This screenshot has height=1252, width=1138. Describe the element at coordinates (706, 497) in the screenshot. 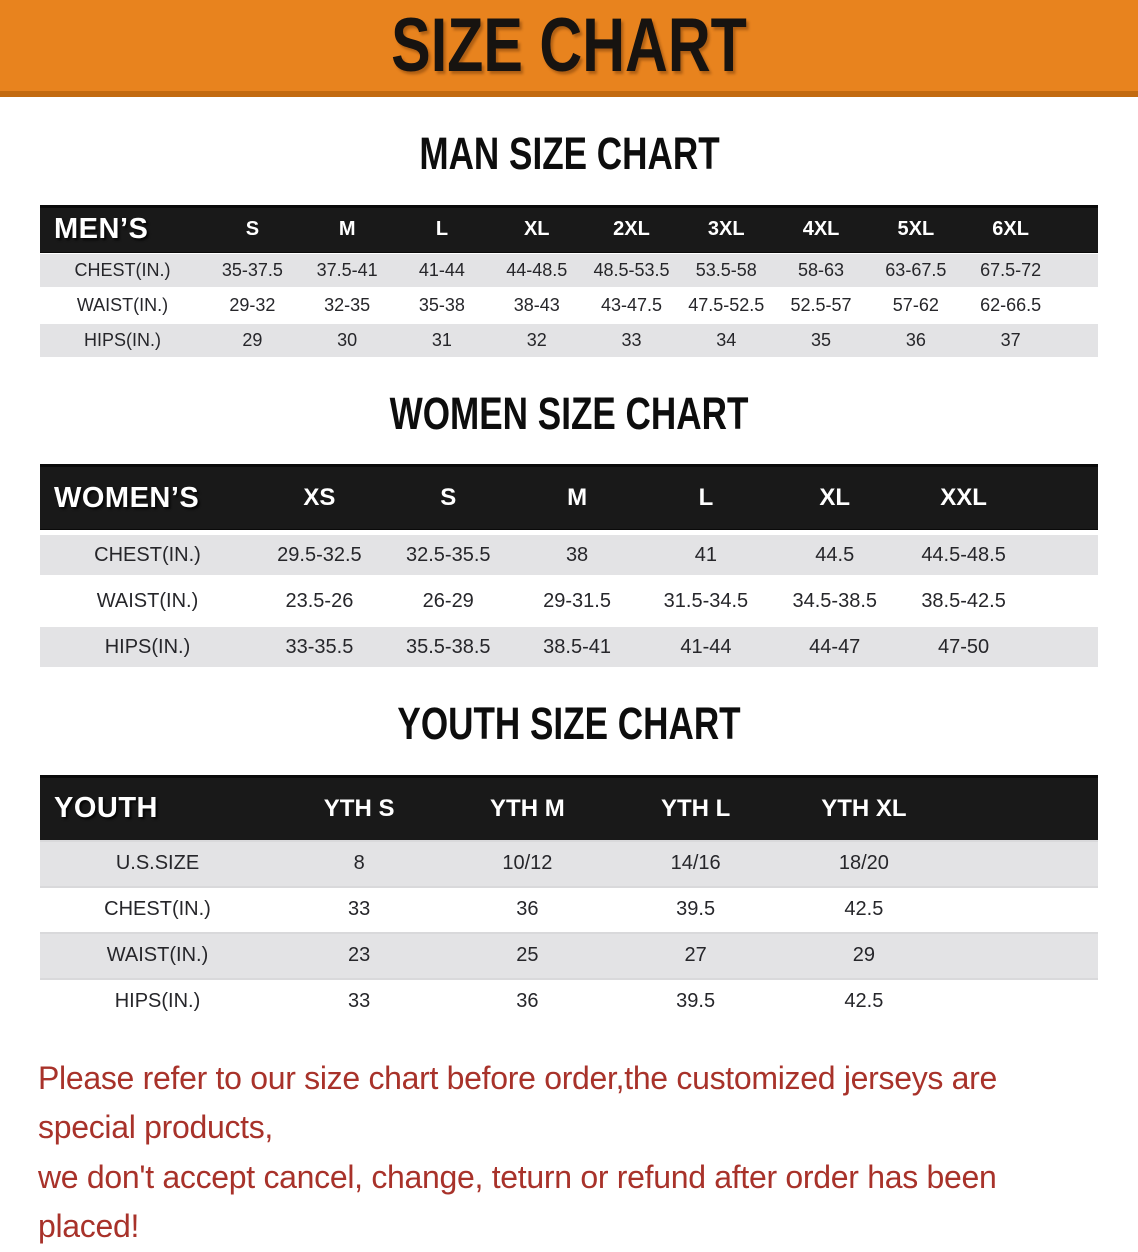

I see `size-col-header: L` at that location.